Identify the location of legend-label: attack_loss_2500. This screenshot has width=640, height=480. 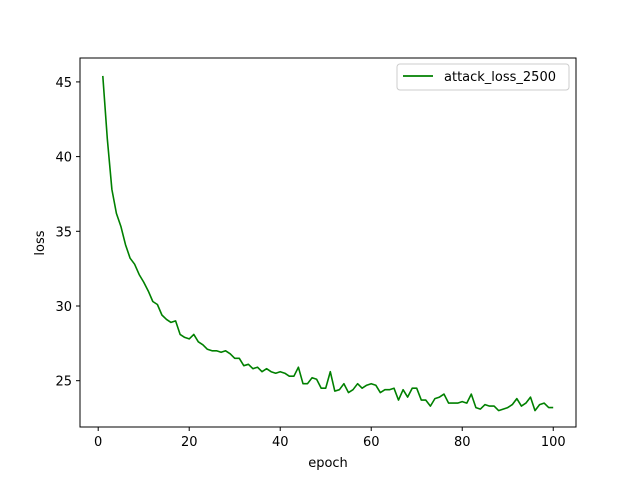
(500, 77).